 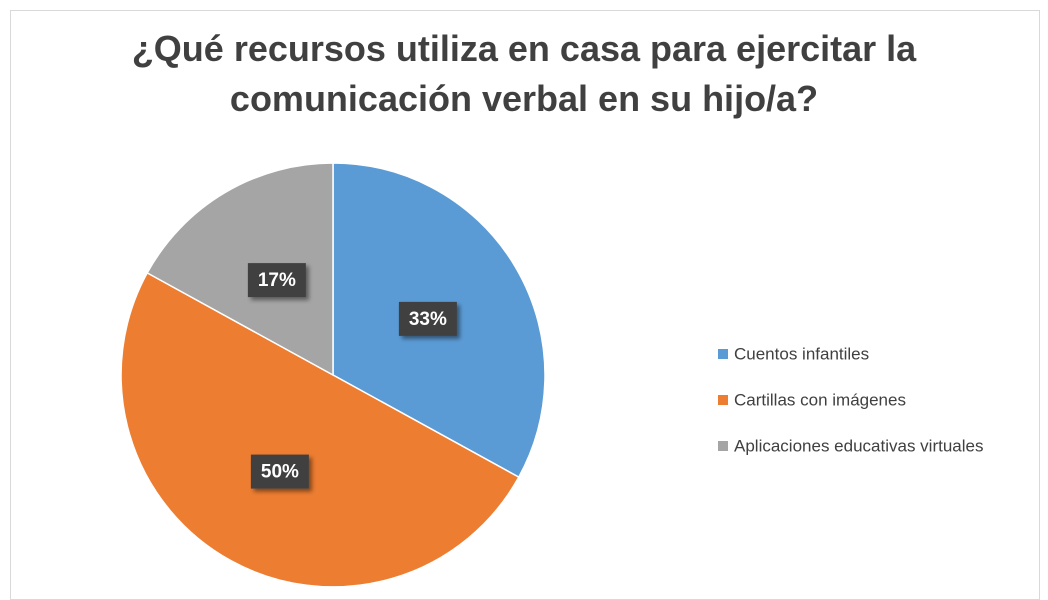 I want to click on data-label: 50%, so click(x=280, y=472).